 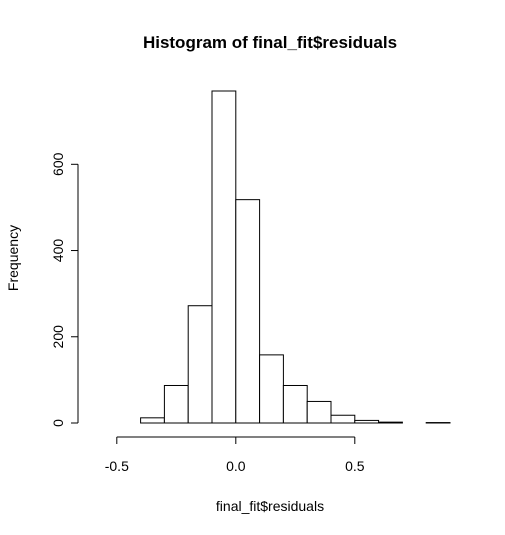 I want to click on chart-title: Histogram of final_fit$residuals, so click(x=270, y=42).